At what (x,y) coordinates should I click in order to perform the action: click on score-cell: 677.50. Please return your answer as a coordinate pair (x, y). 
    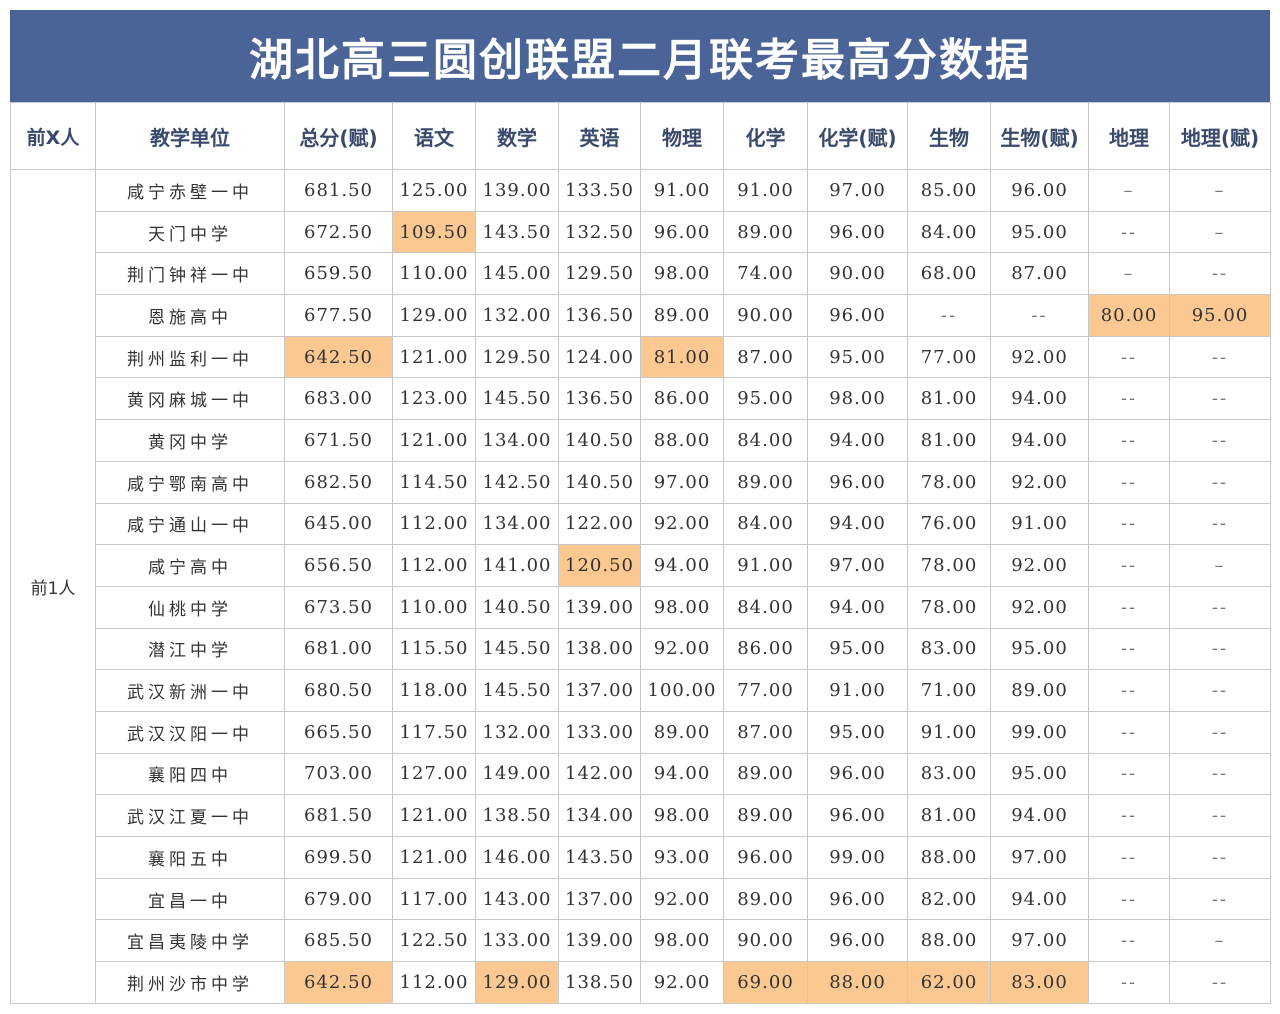
    Looking at the image, I should click on (338, 315).